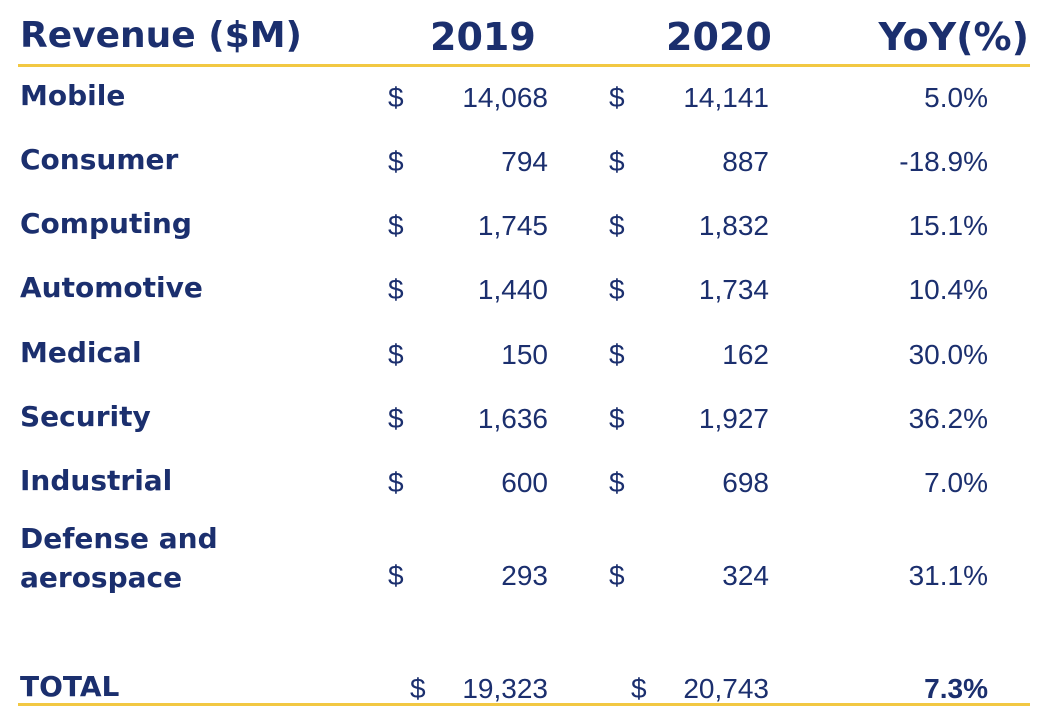 Image resolution: width=1043 pixels, height=727 pixels. Describe the element at coordinates (512, 289) in the screenshot. I see `value-2019: 1,440` at that location.